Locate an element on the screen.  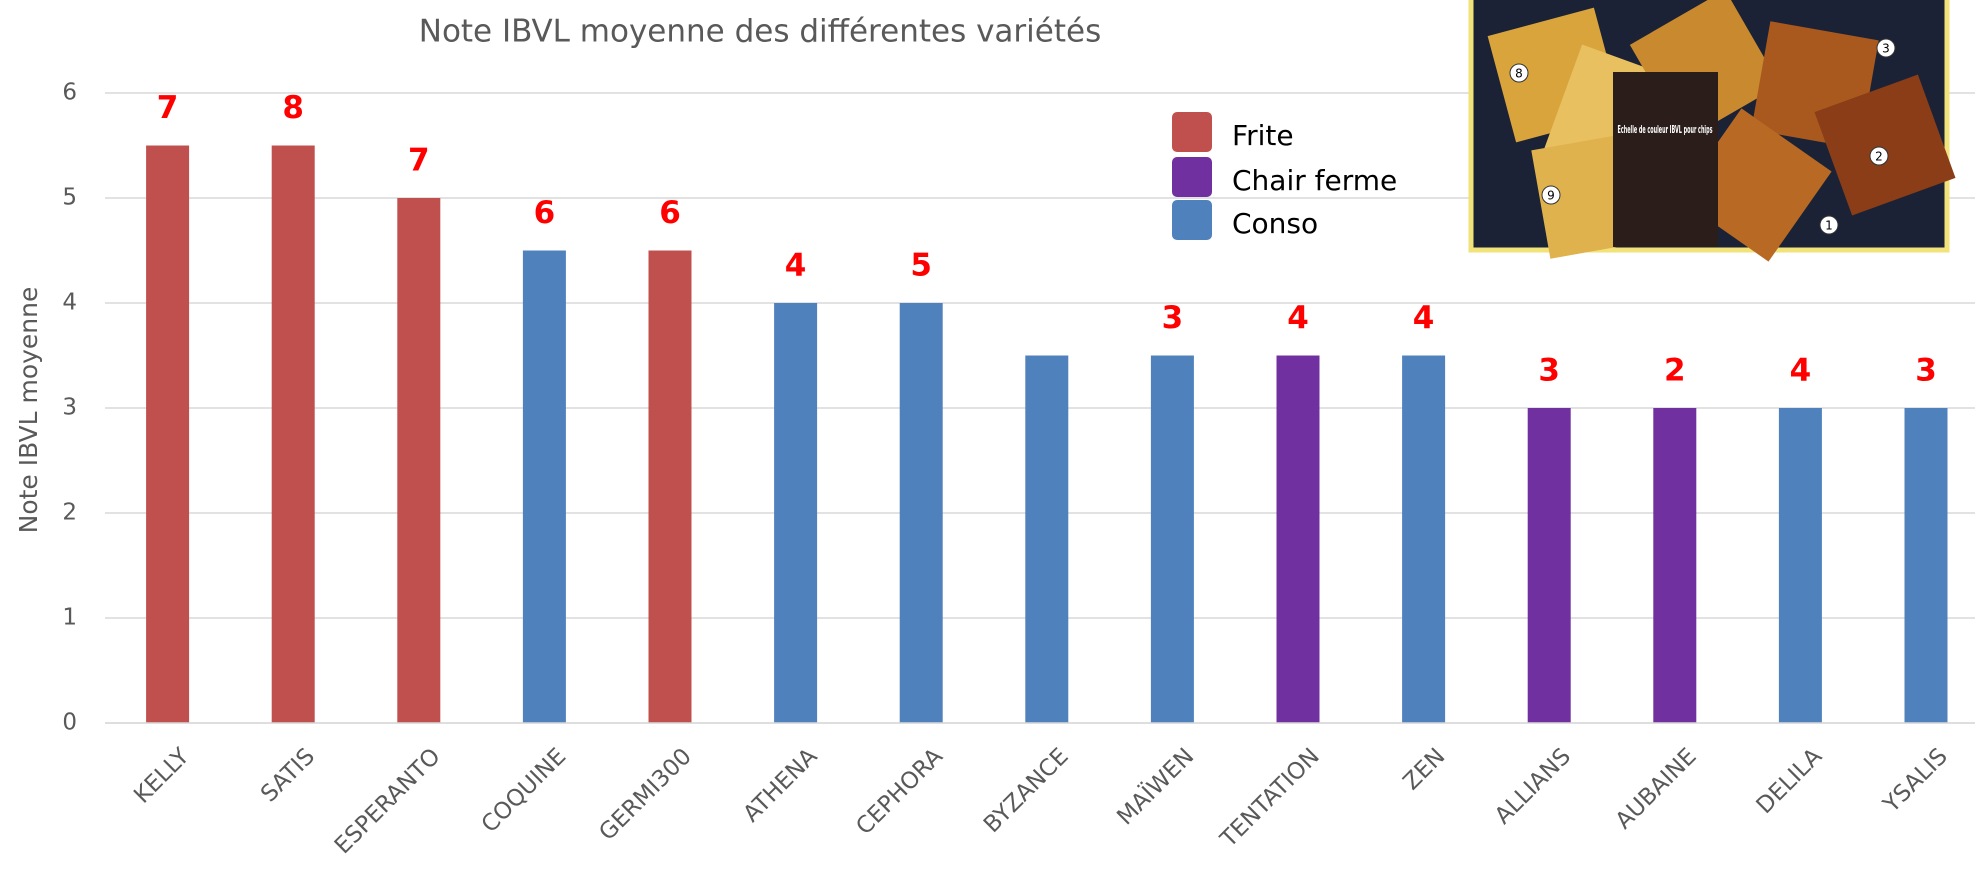
x-tick-label: ATHENA is located at coordinates (780, 785).